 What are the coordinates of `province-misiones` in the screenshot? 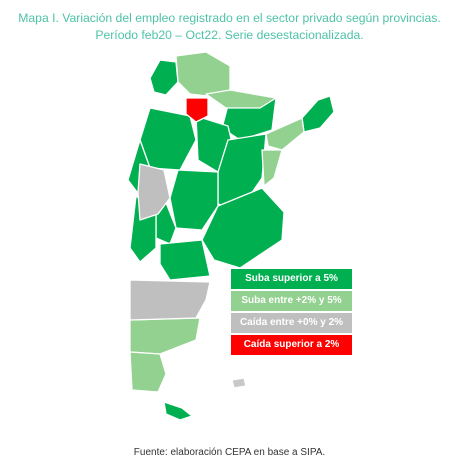 It's located at (318, 114).